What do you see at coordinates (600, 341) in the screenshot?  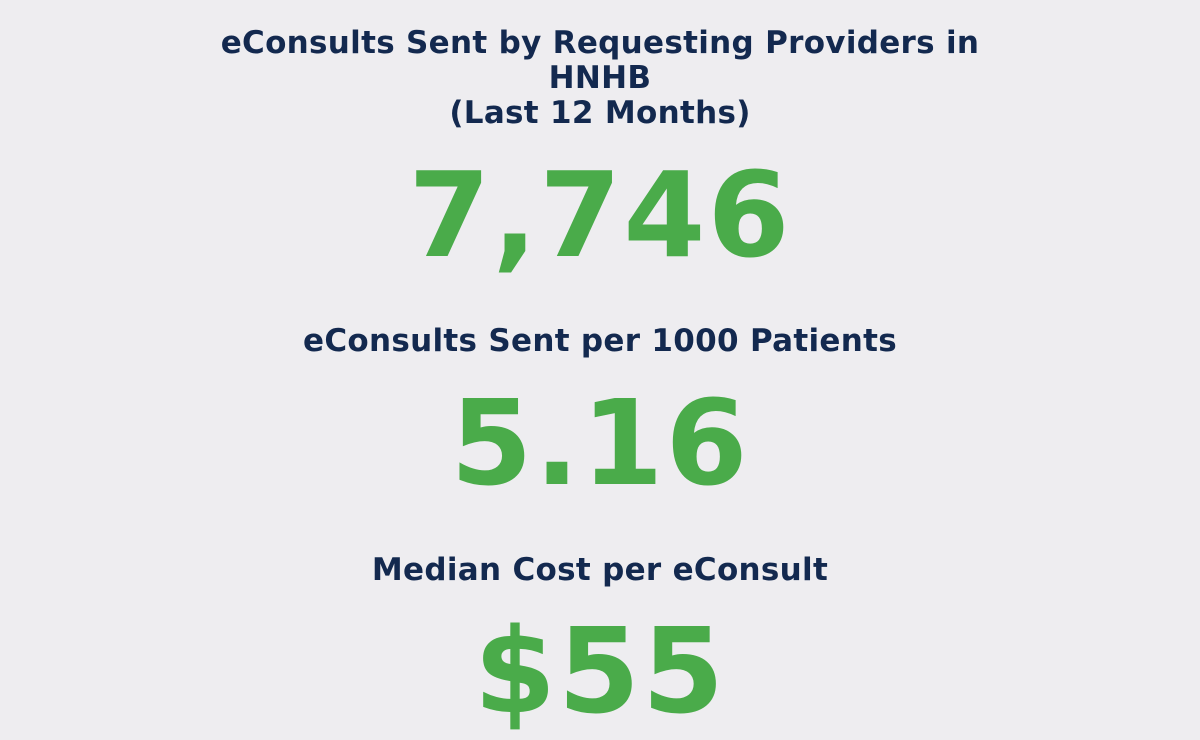 I see `per-1000-patients-label: eConsults Sent per 1000 Patients` at bounding box center [600, 341].